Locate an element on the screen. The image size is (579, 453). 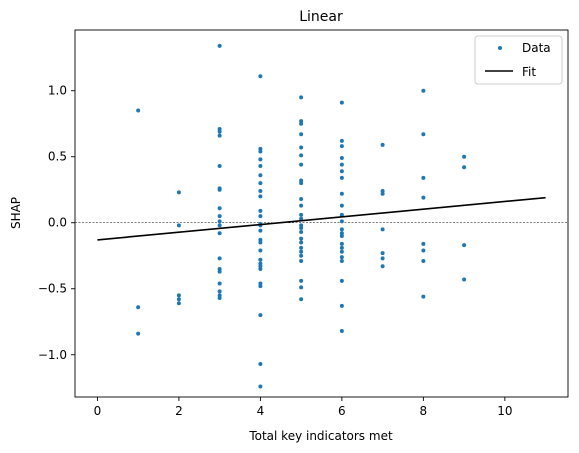
x-tick-label-1: 2 is located at coordinates (179, 411).